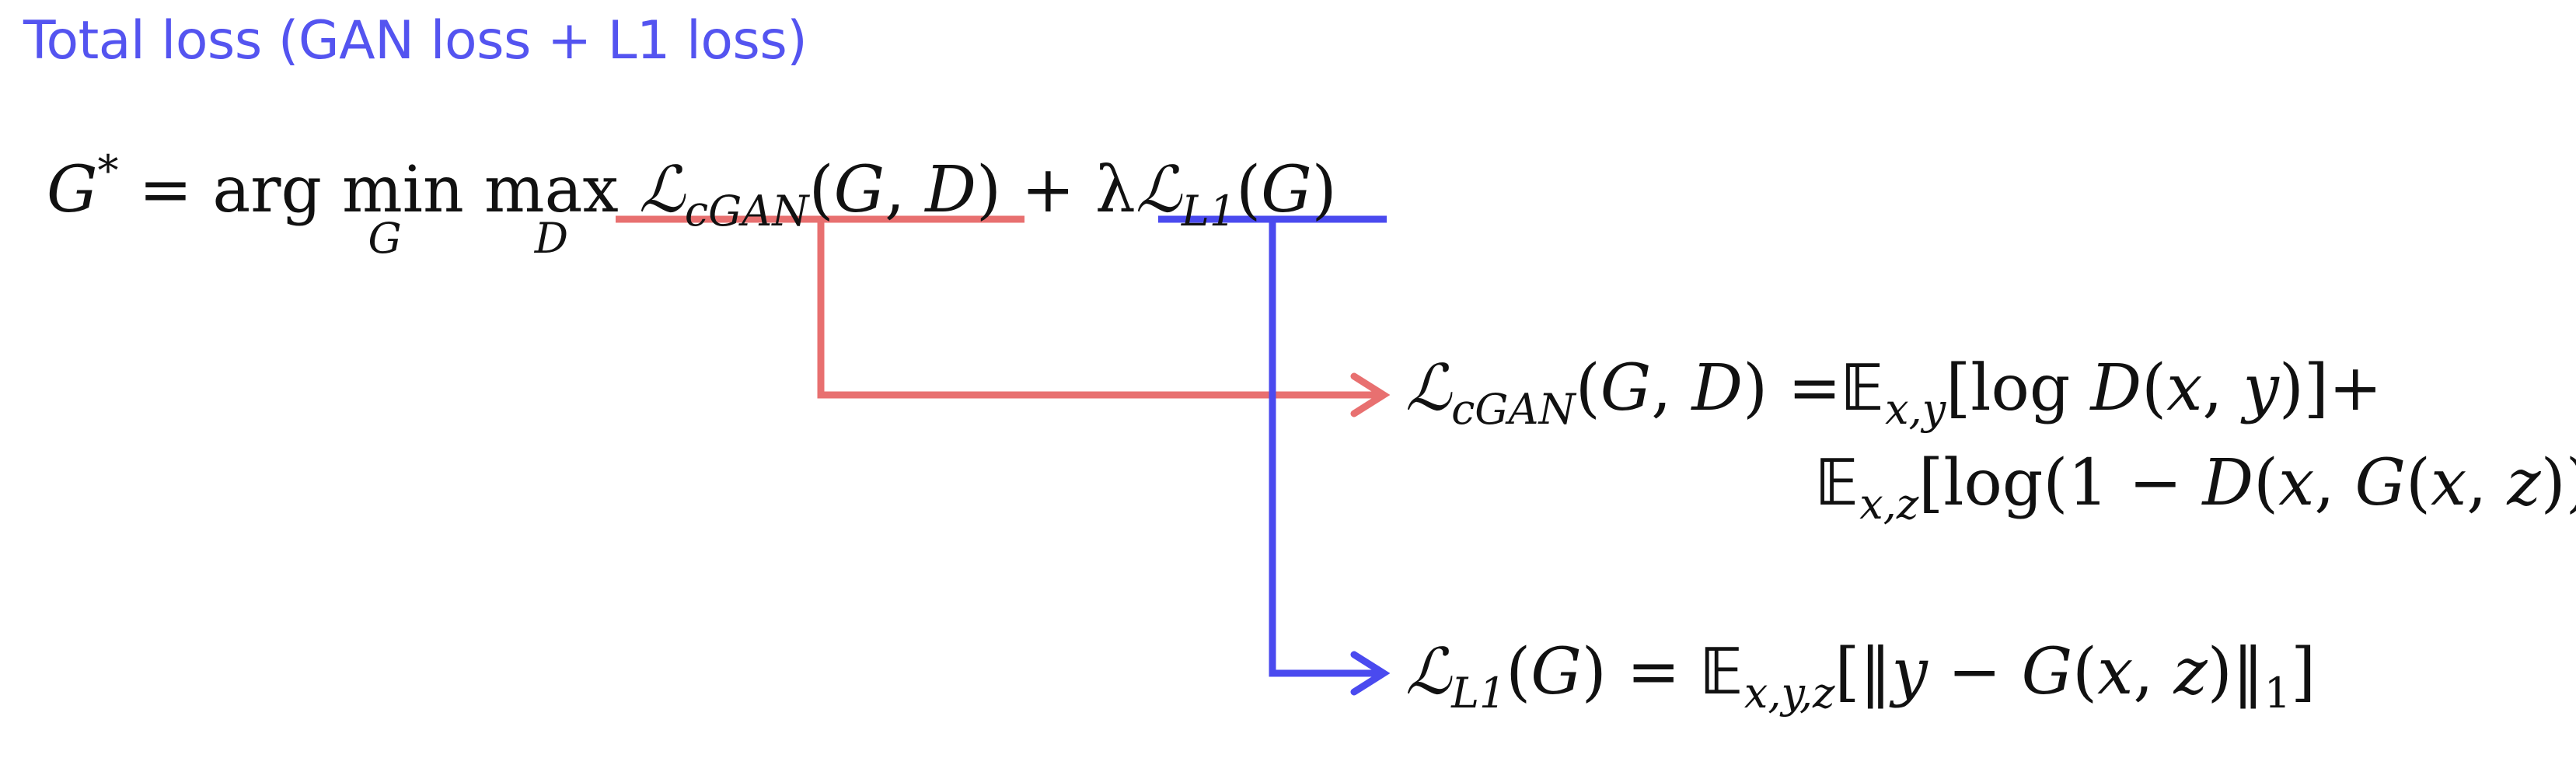 The image size is (2576, 765). I want to click on plus-sign: +, so click(1058, 190).